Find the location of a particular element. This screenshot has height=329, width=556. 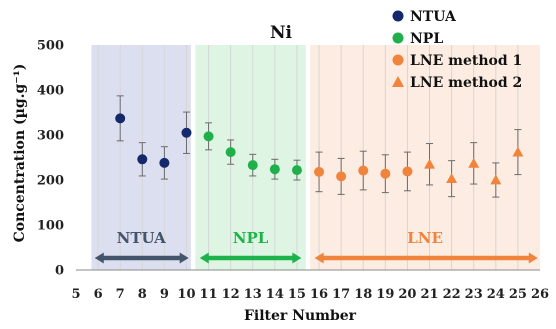

y-tick-label: 0 is located at coordinates (59, 271).